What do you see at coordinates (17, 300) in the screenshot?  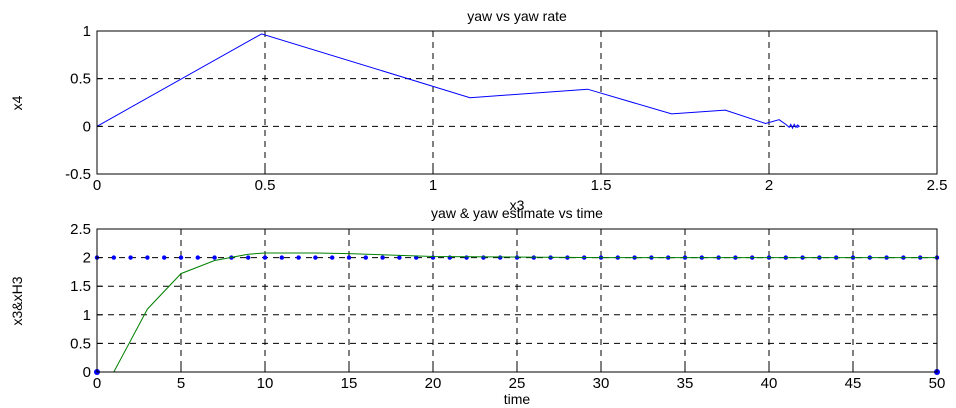 I see `y-axis-label-bottom: x3&xH3` at bounding box center [17, 300].